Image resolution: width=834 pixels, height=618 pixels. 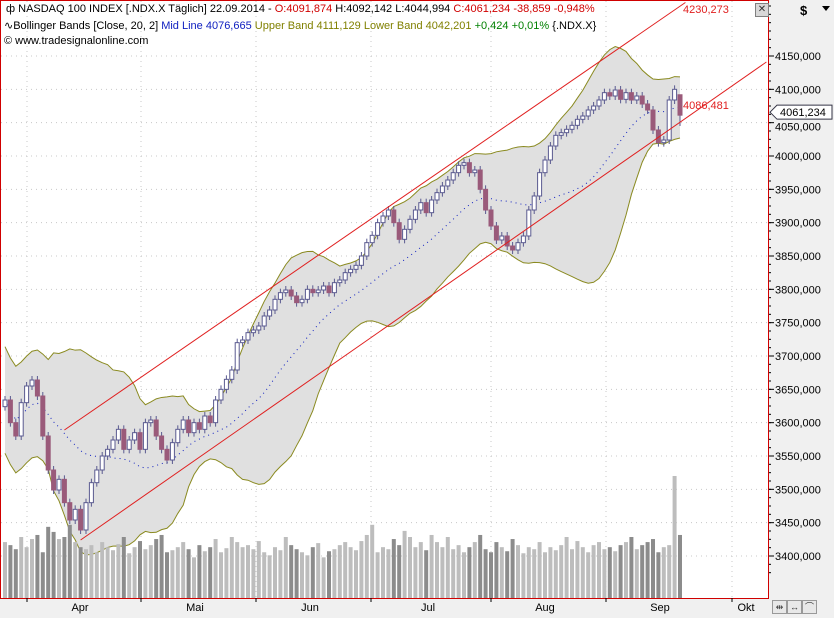 What do you see at coordinates (809, 607) in the screenshot?
I see `chart-style-button: ⌒` at bounding box center [809, 607].